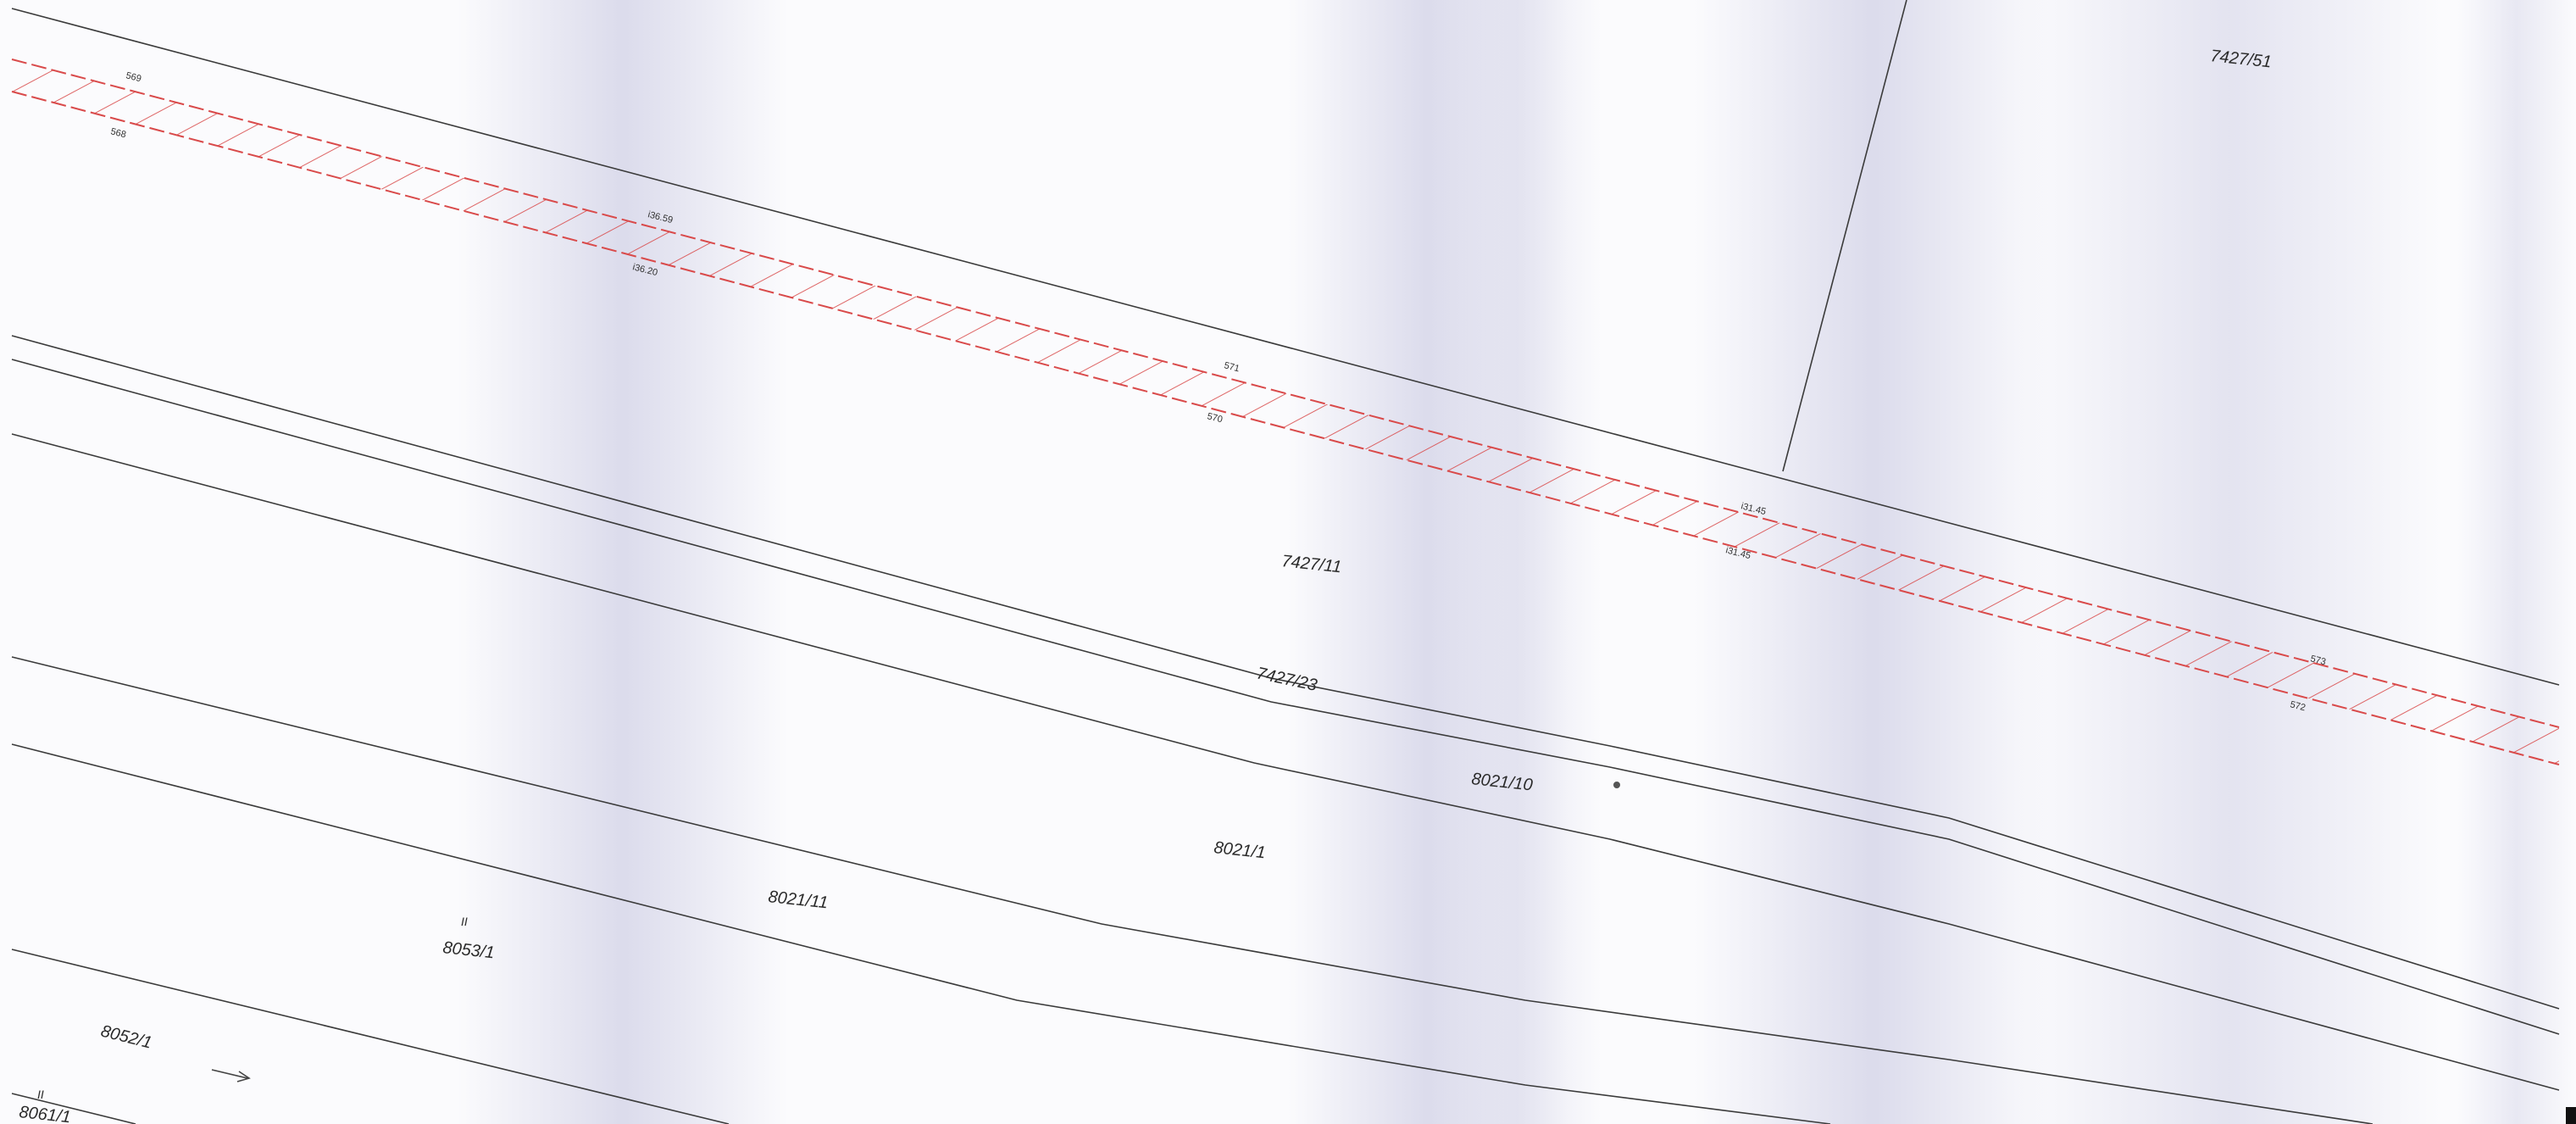  Describe the element at coordinates (2318, 660) in the screenshot. I see `point-label-573: 573` at that location.